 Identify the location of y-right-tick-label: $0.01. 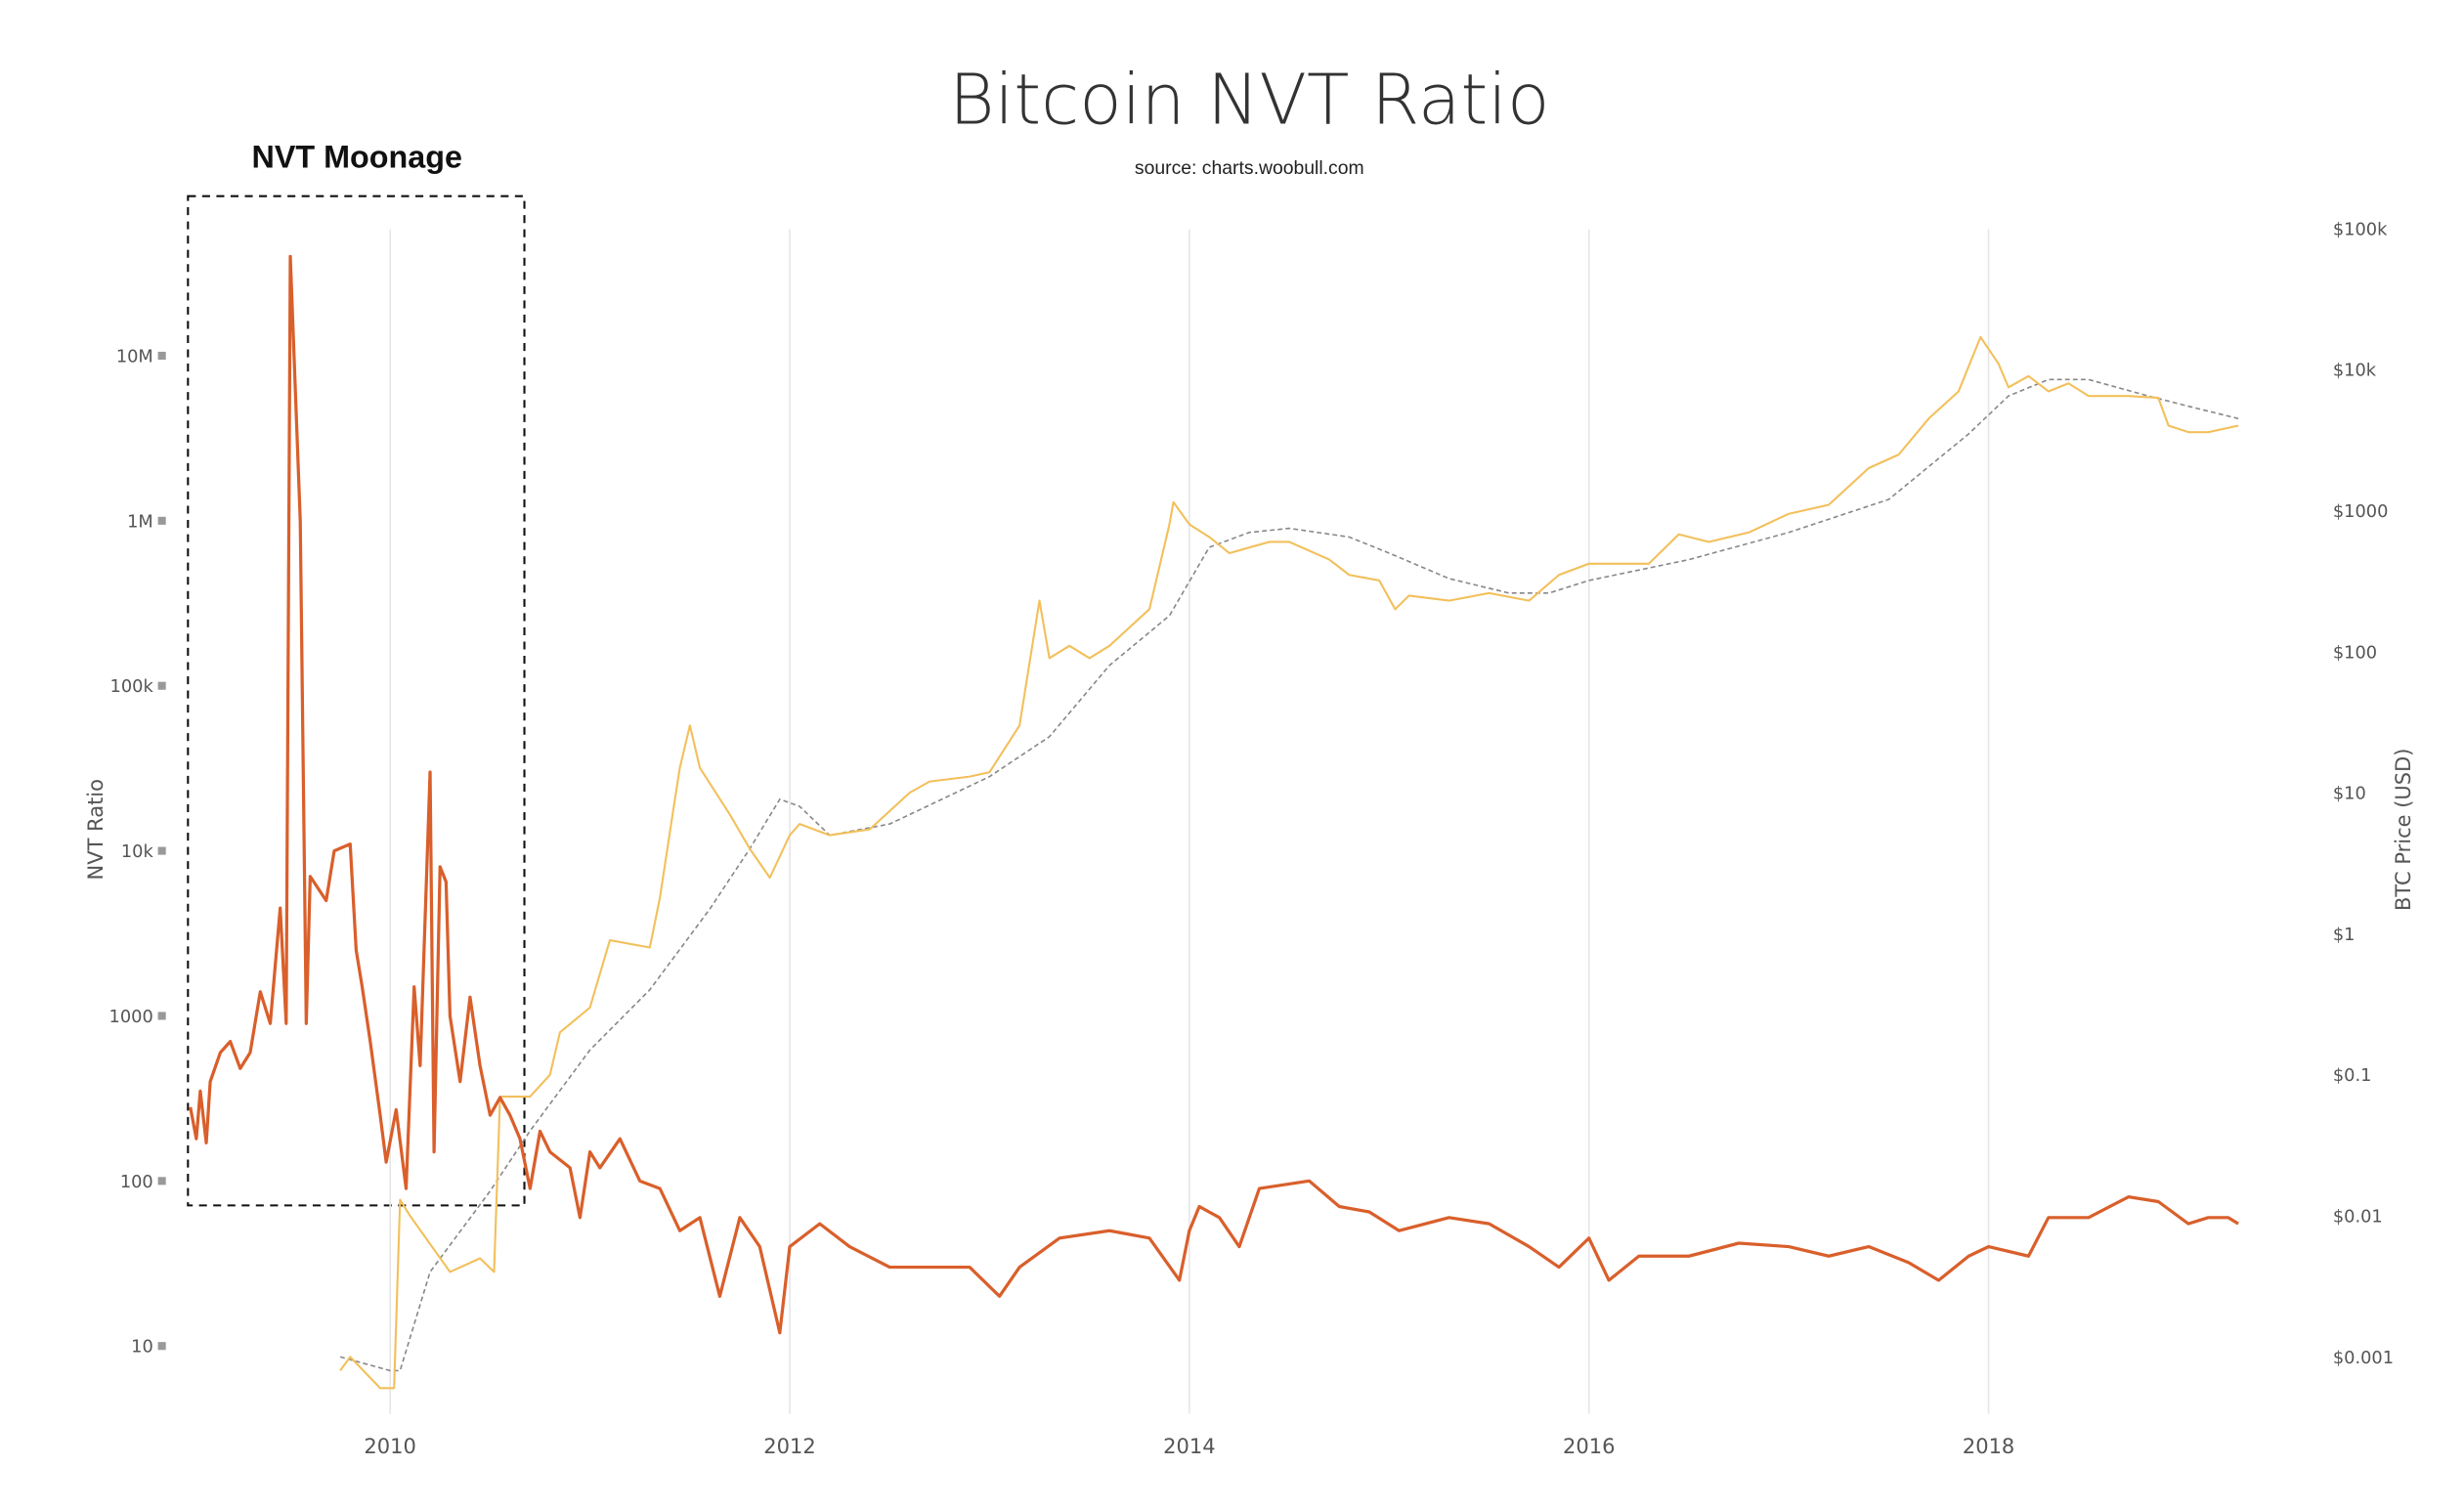
(2358, 1218).